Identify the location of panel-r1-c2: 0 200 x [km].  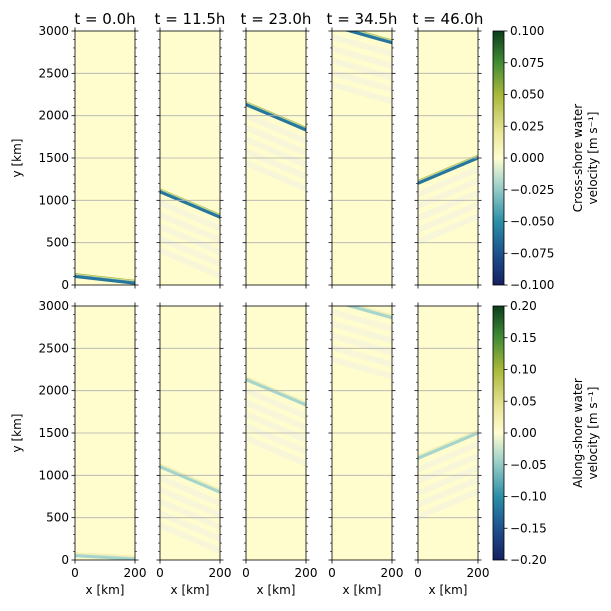
(280, 449).